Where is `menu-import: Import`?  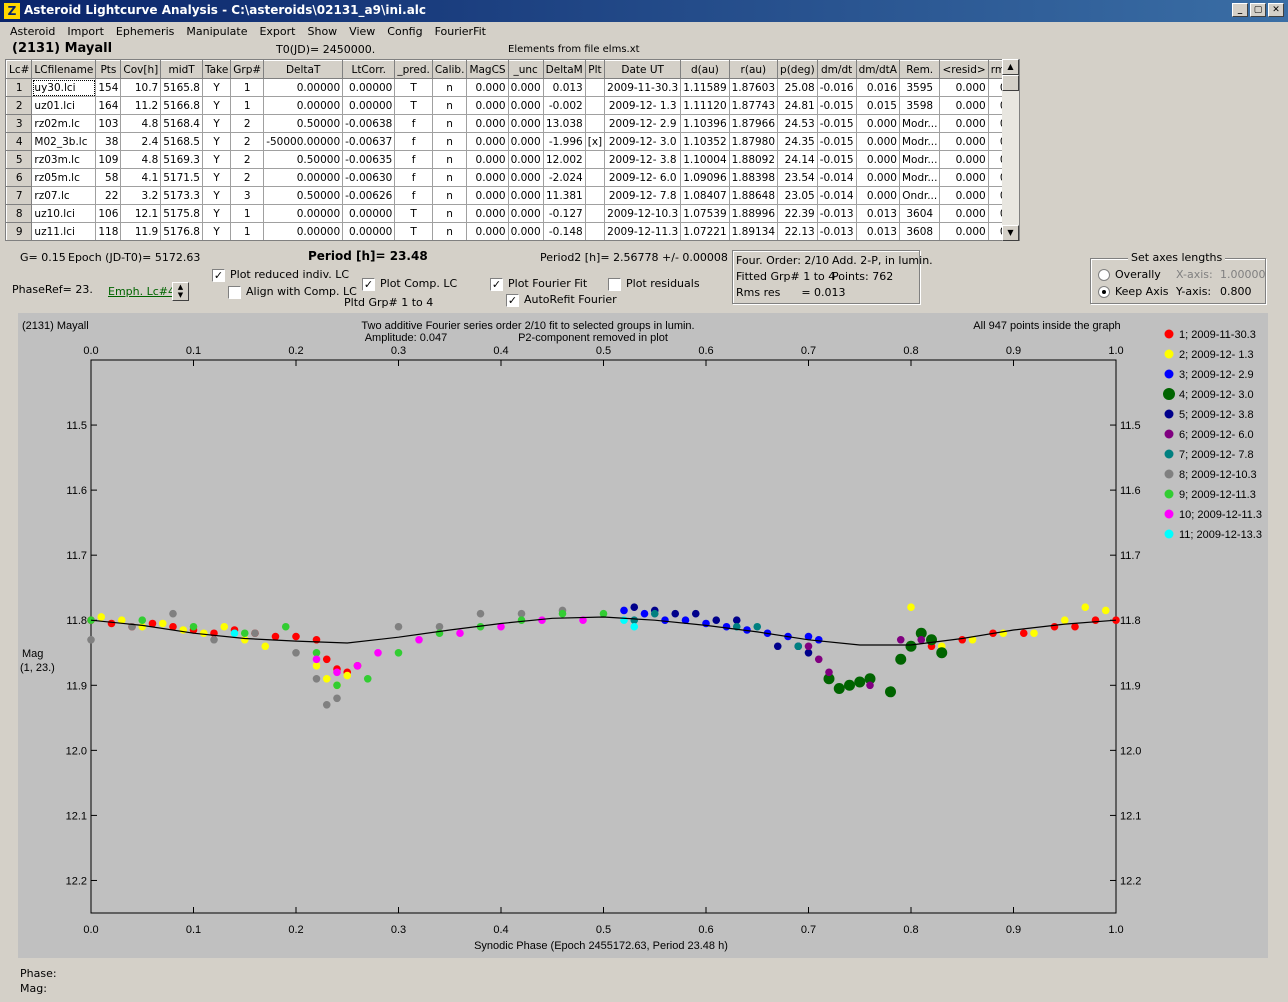
menu-import: Import is located at coordinates (85, 31).